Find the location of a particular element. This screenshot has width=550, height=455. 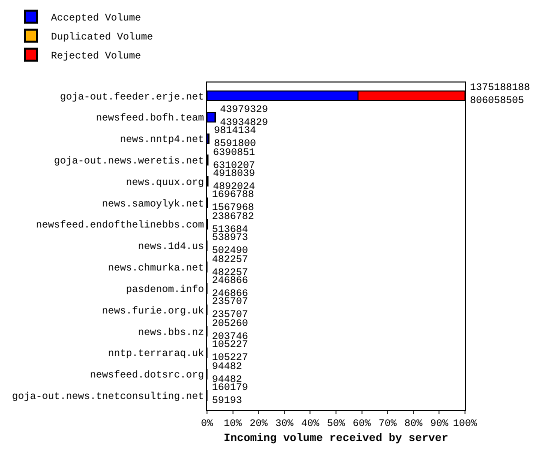

x-tick-label: 100% is located at coordinates (465, 424).